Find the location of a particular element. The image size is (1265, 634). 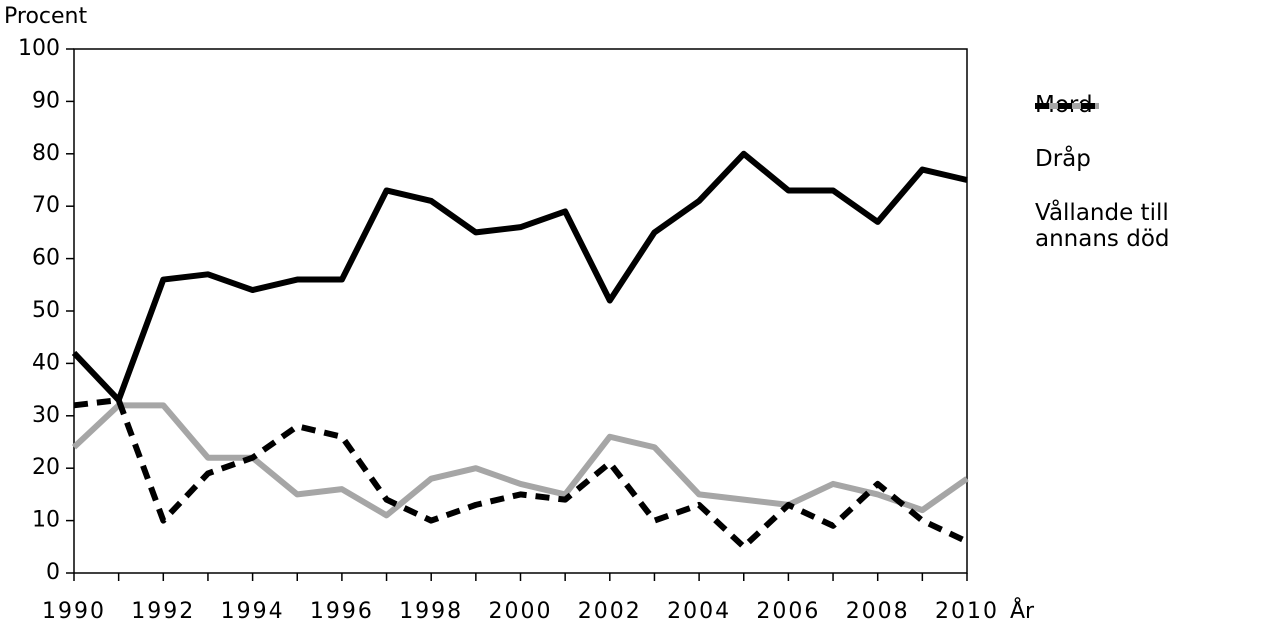

y-tick-label: 40 is located at coordinates (46, 362).